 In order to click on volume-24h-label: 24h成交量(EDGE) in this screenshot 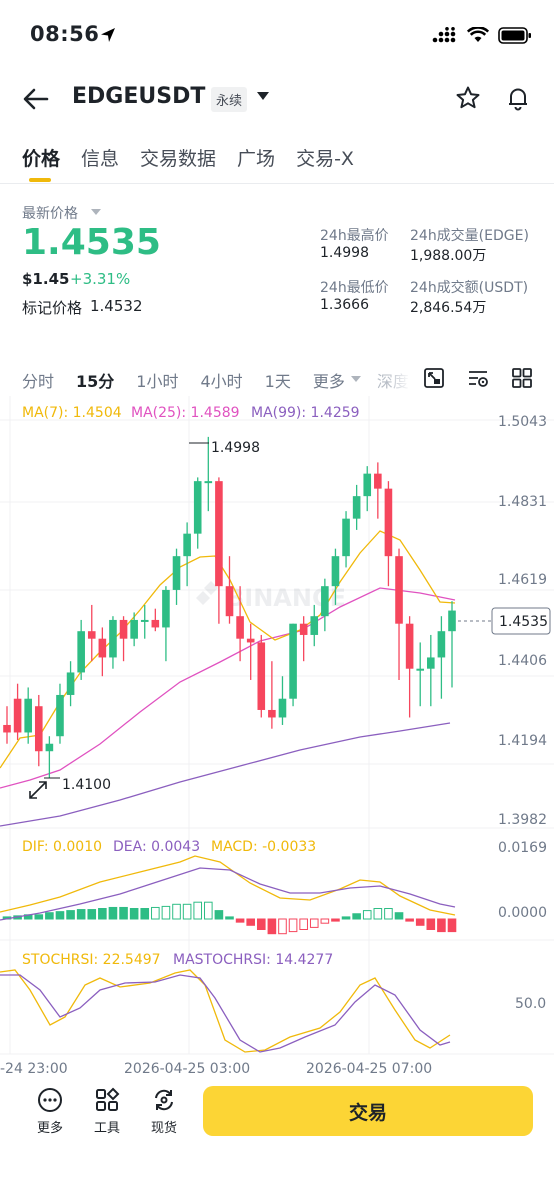, I will do `click(469, 236)`.